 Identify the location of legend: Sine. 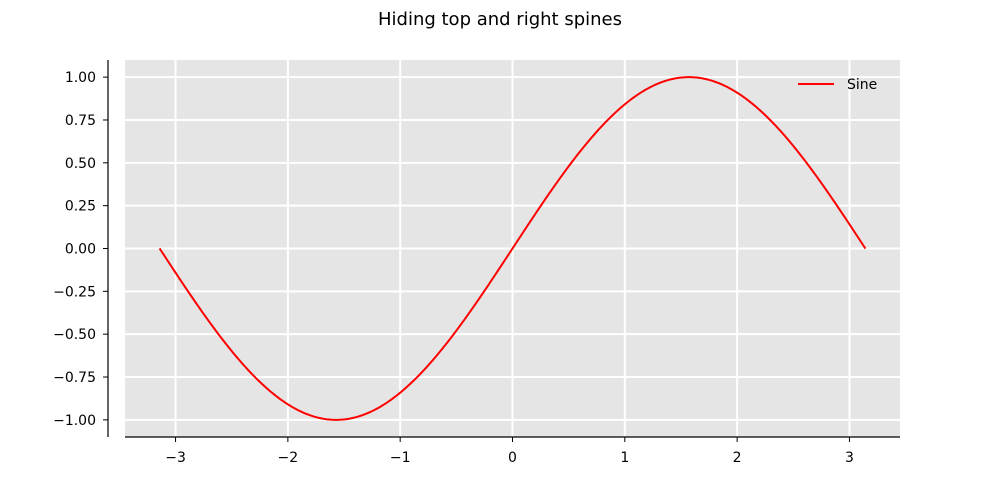
(837, 85).